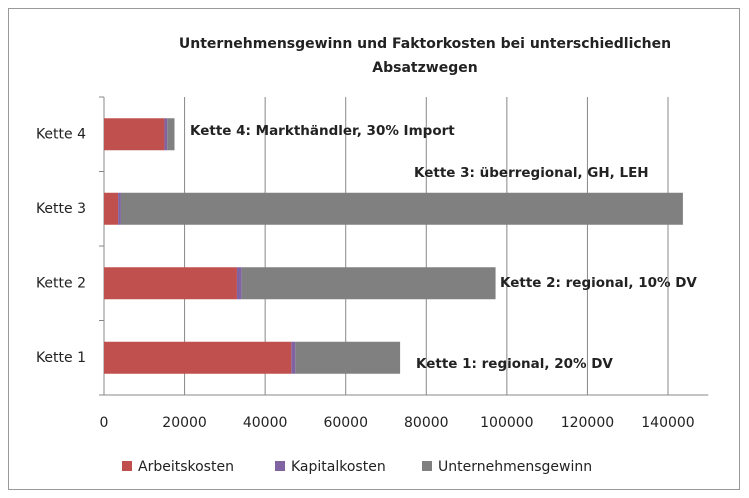 The image size is (749, 498). Describe the element at coordinates (186, 467) in the screenshot. I see `legend-label: Arbeitskosten` at that location.